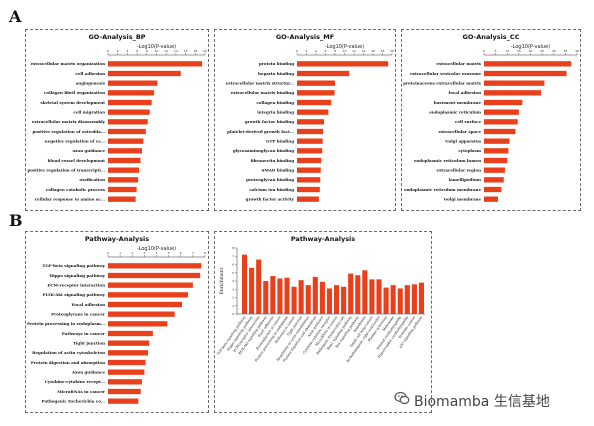  What do you see at coordinates (91, 82) in the screenshot?
I see `category-label: angiogenesis` at bounding box center [91, 82].